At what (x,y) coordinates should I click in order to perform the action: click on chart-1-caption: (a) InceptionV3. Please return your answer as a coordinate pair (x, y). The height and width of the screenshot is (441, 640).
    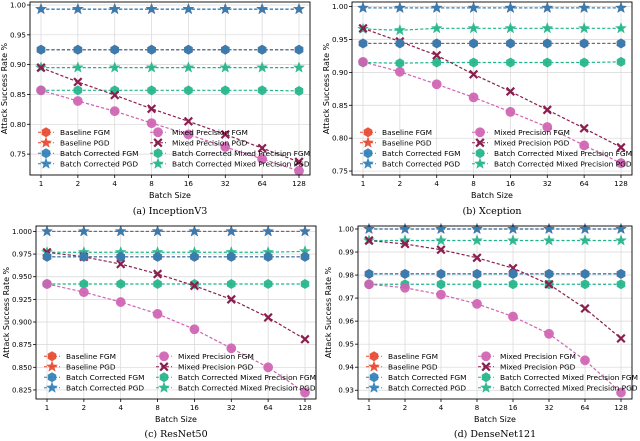
    Looking at the image, I should click on (170, 211).